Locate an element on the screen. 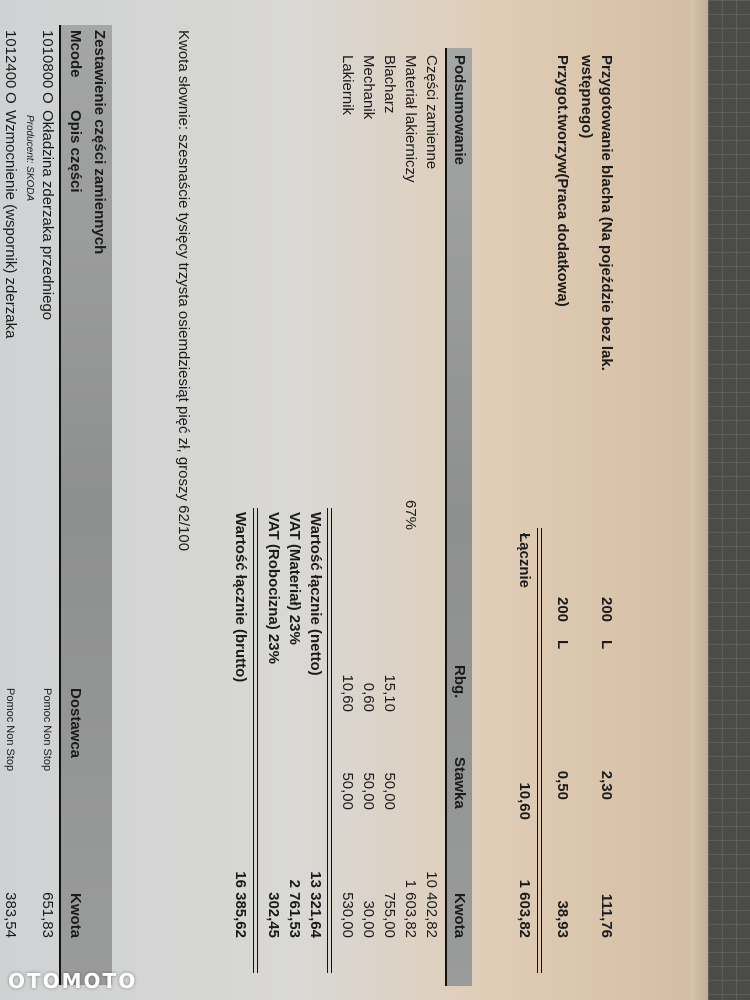  otomoto-watermark: OTOMOTO is located at coordinates (73, 981).